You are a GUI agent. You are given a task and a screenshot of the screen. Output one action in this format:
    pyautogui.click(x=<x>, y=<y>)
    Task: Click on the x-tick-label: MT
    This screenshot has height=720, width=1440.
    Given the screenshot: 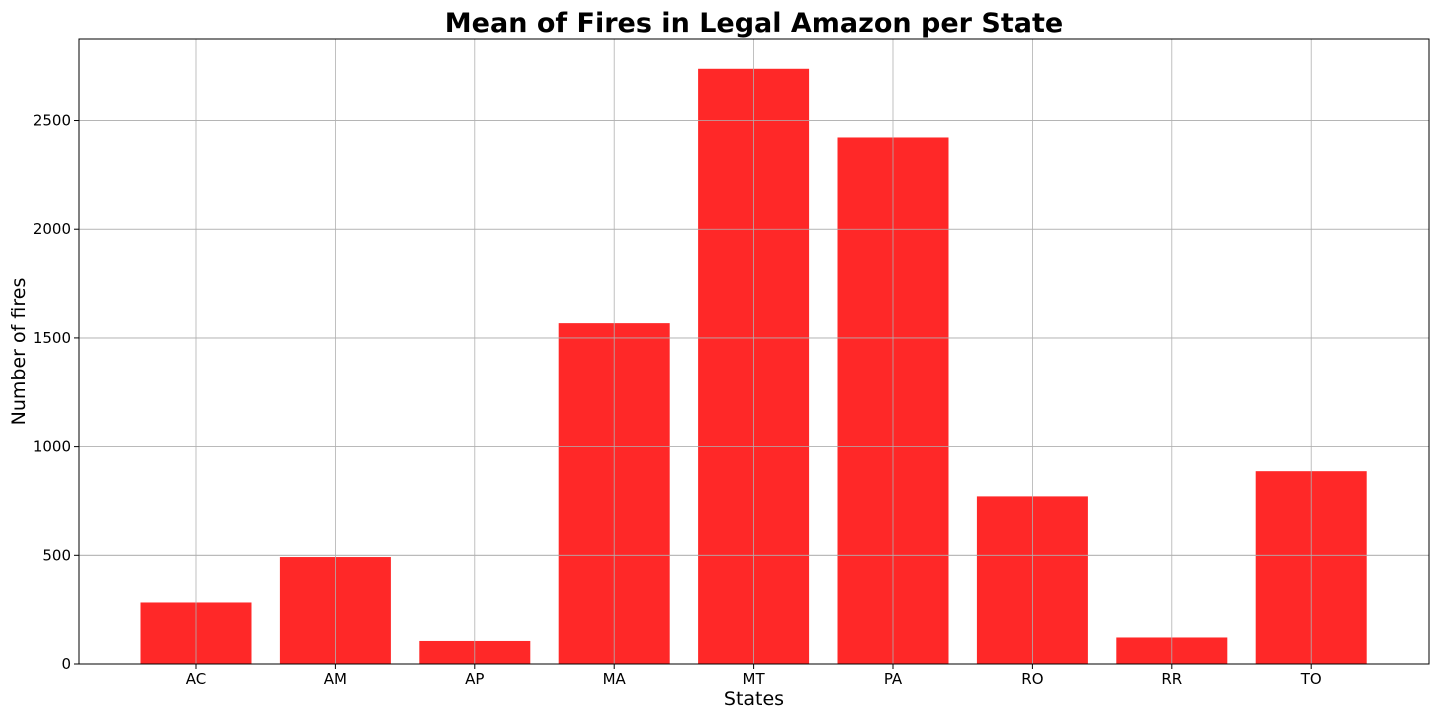 What is the action you would take?
    pyautogui.click(x=754, y=679)
    